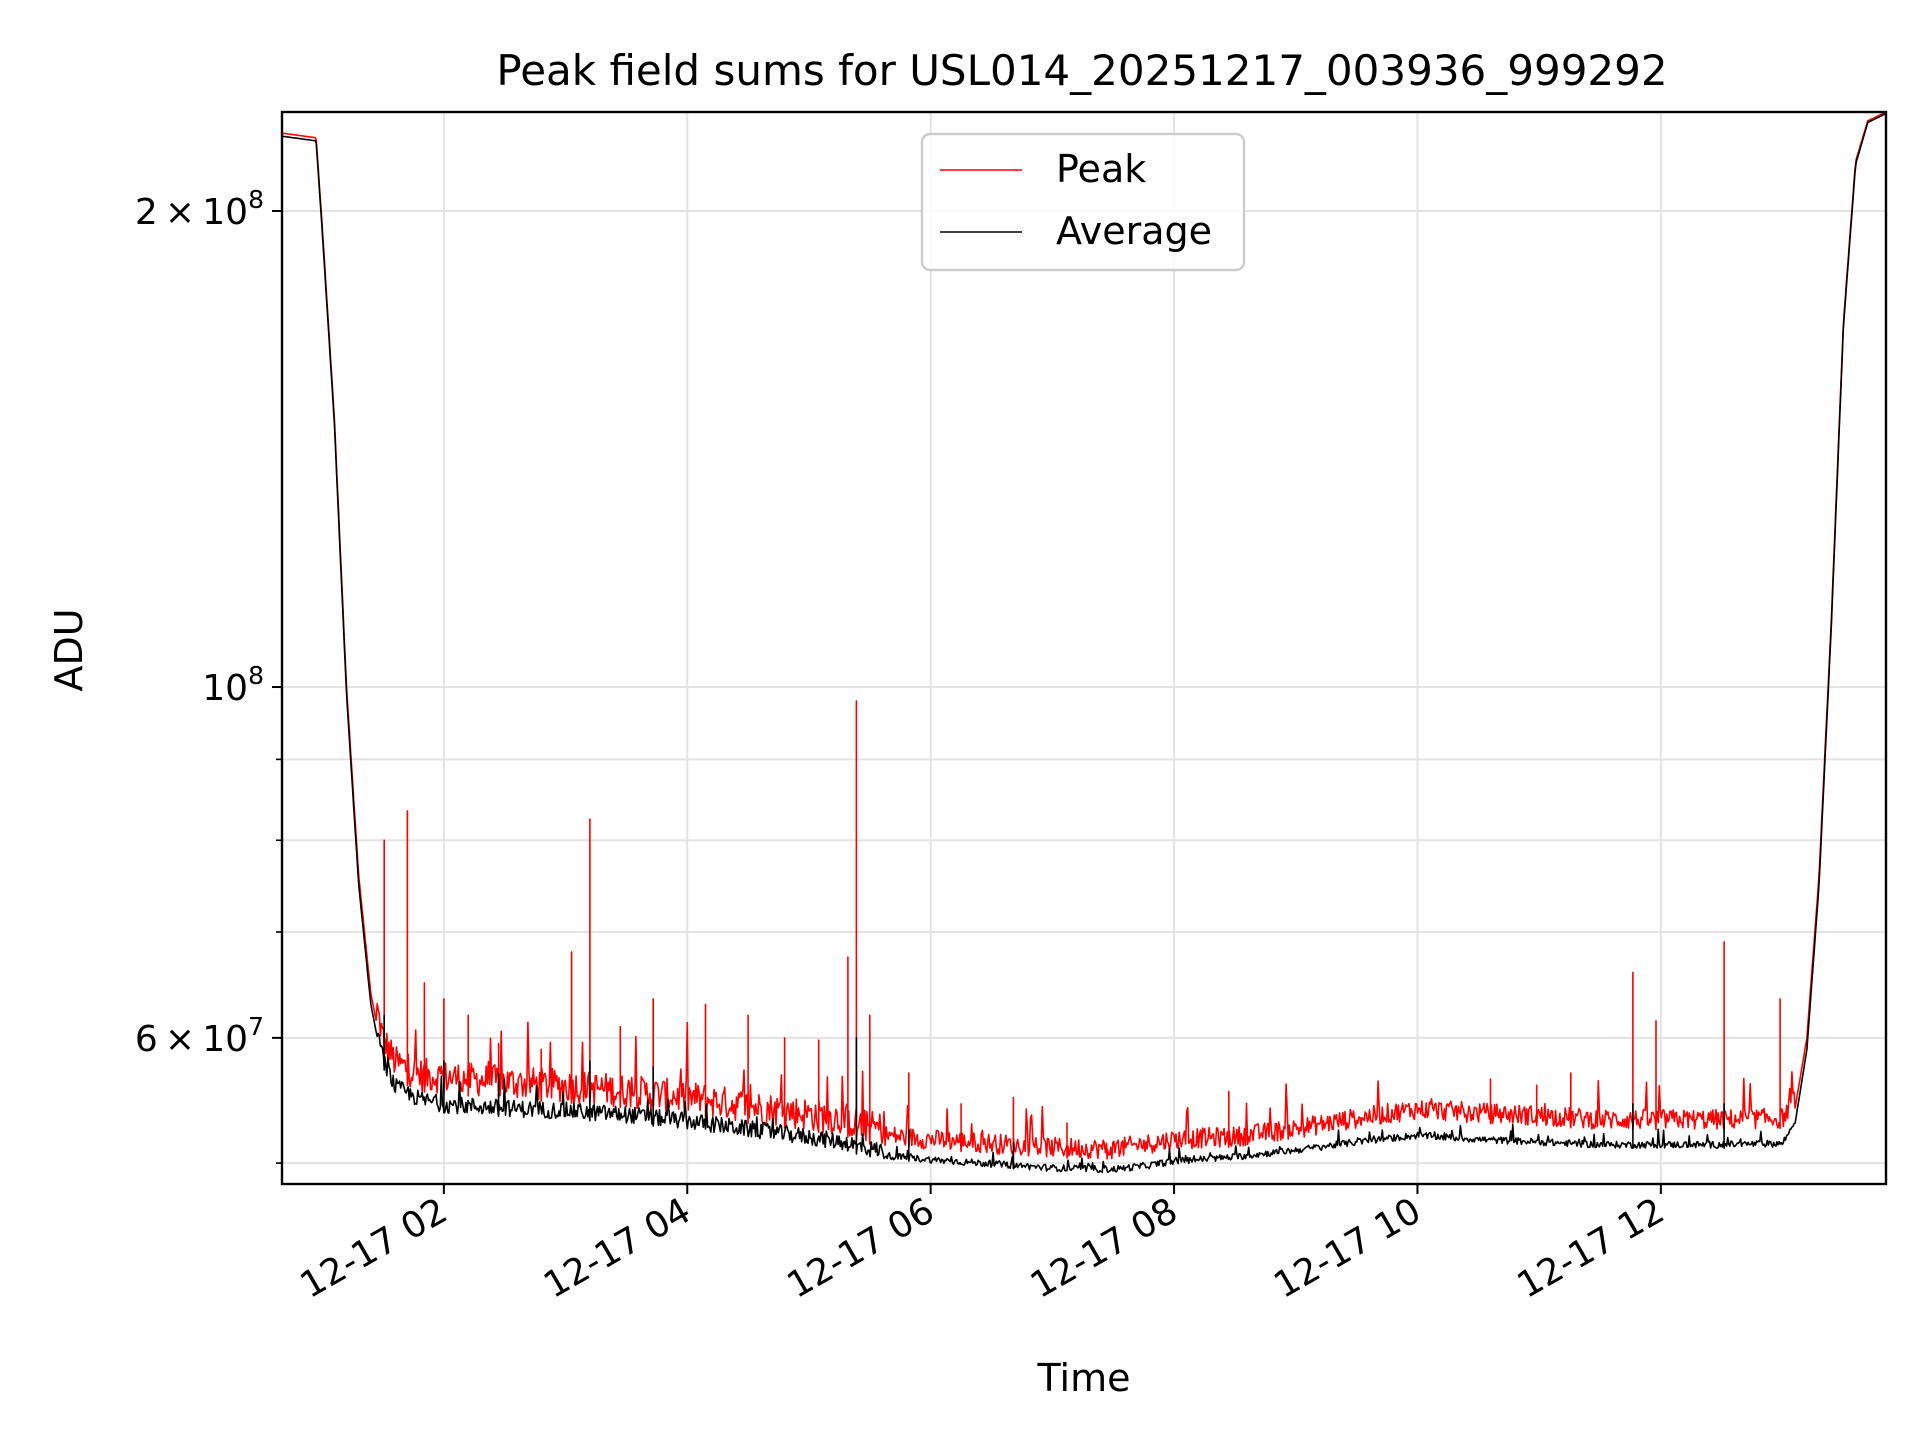 The image size is (1920, 1440). I want to click on legend-box, so click(1083, 202).